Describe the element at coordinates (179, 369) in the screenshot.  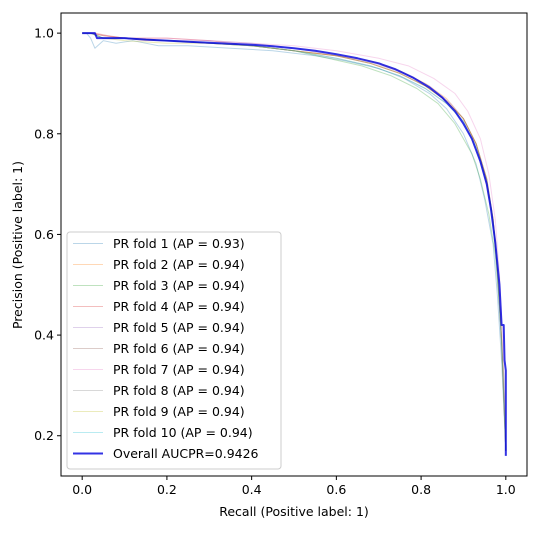
I see `legend-label-fold-7: PR fold 7 (AP = 0.94)` at that location.